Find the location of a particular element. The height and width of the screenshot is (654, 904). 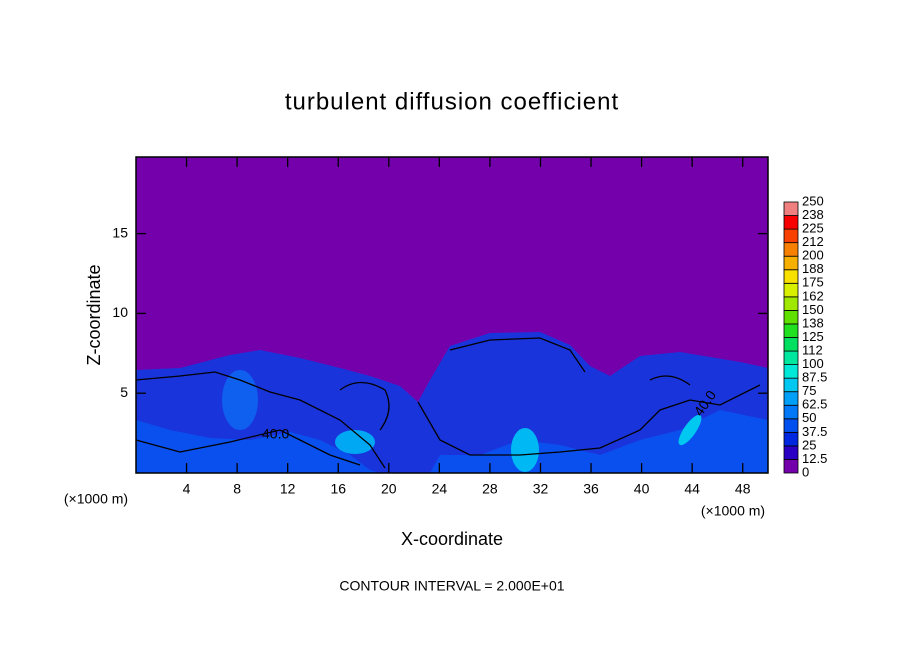

contour-line is located at coordinates (448, 403).